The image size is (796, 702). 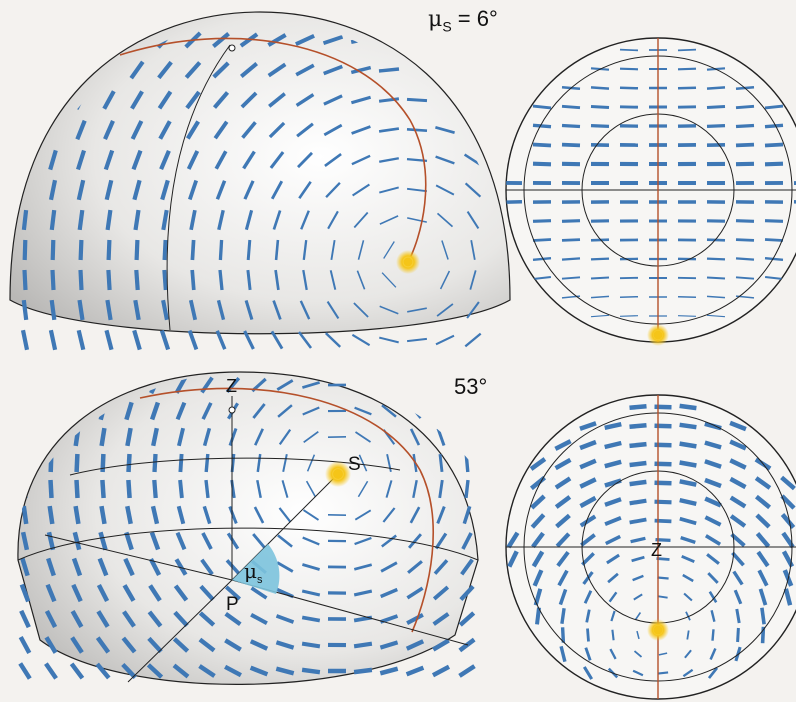 I want to click on observer-label: P, so click(x=232, y=604).